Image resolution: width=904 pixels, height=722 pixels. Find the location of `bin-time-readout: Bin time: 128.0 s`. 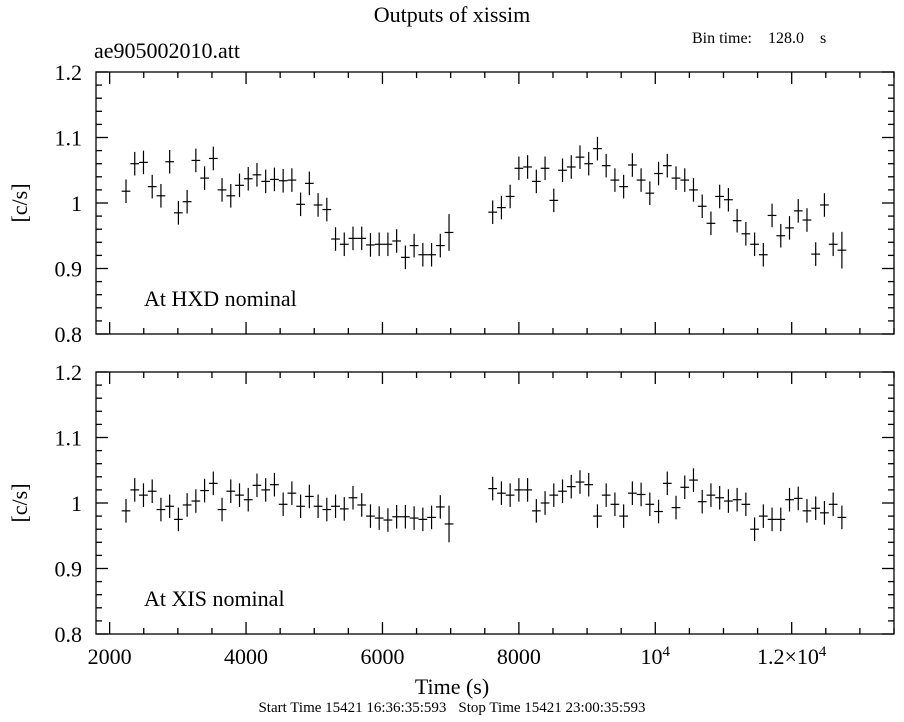

bin-time-readout: Bin time: 128.0 s is located at coordinates (767, 39).